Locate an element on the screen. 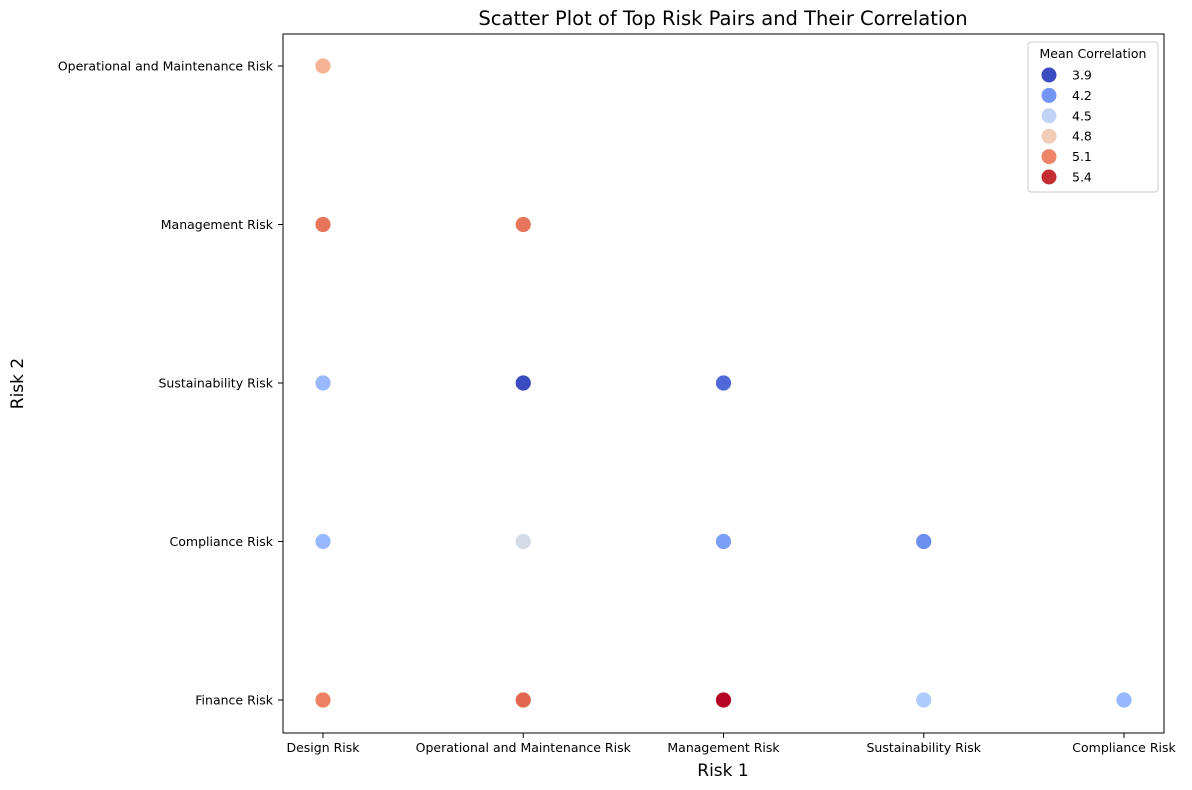 The image size is (1192, 790). y-tick-label: Finance Risk is located at coordinates (234, 700).